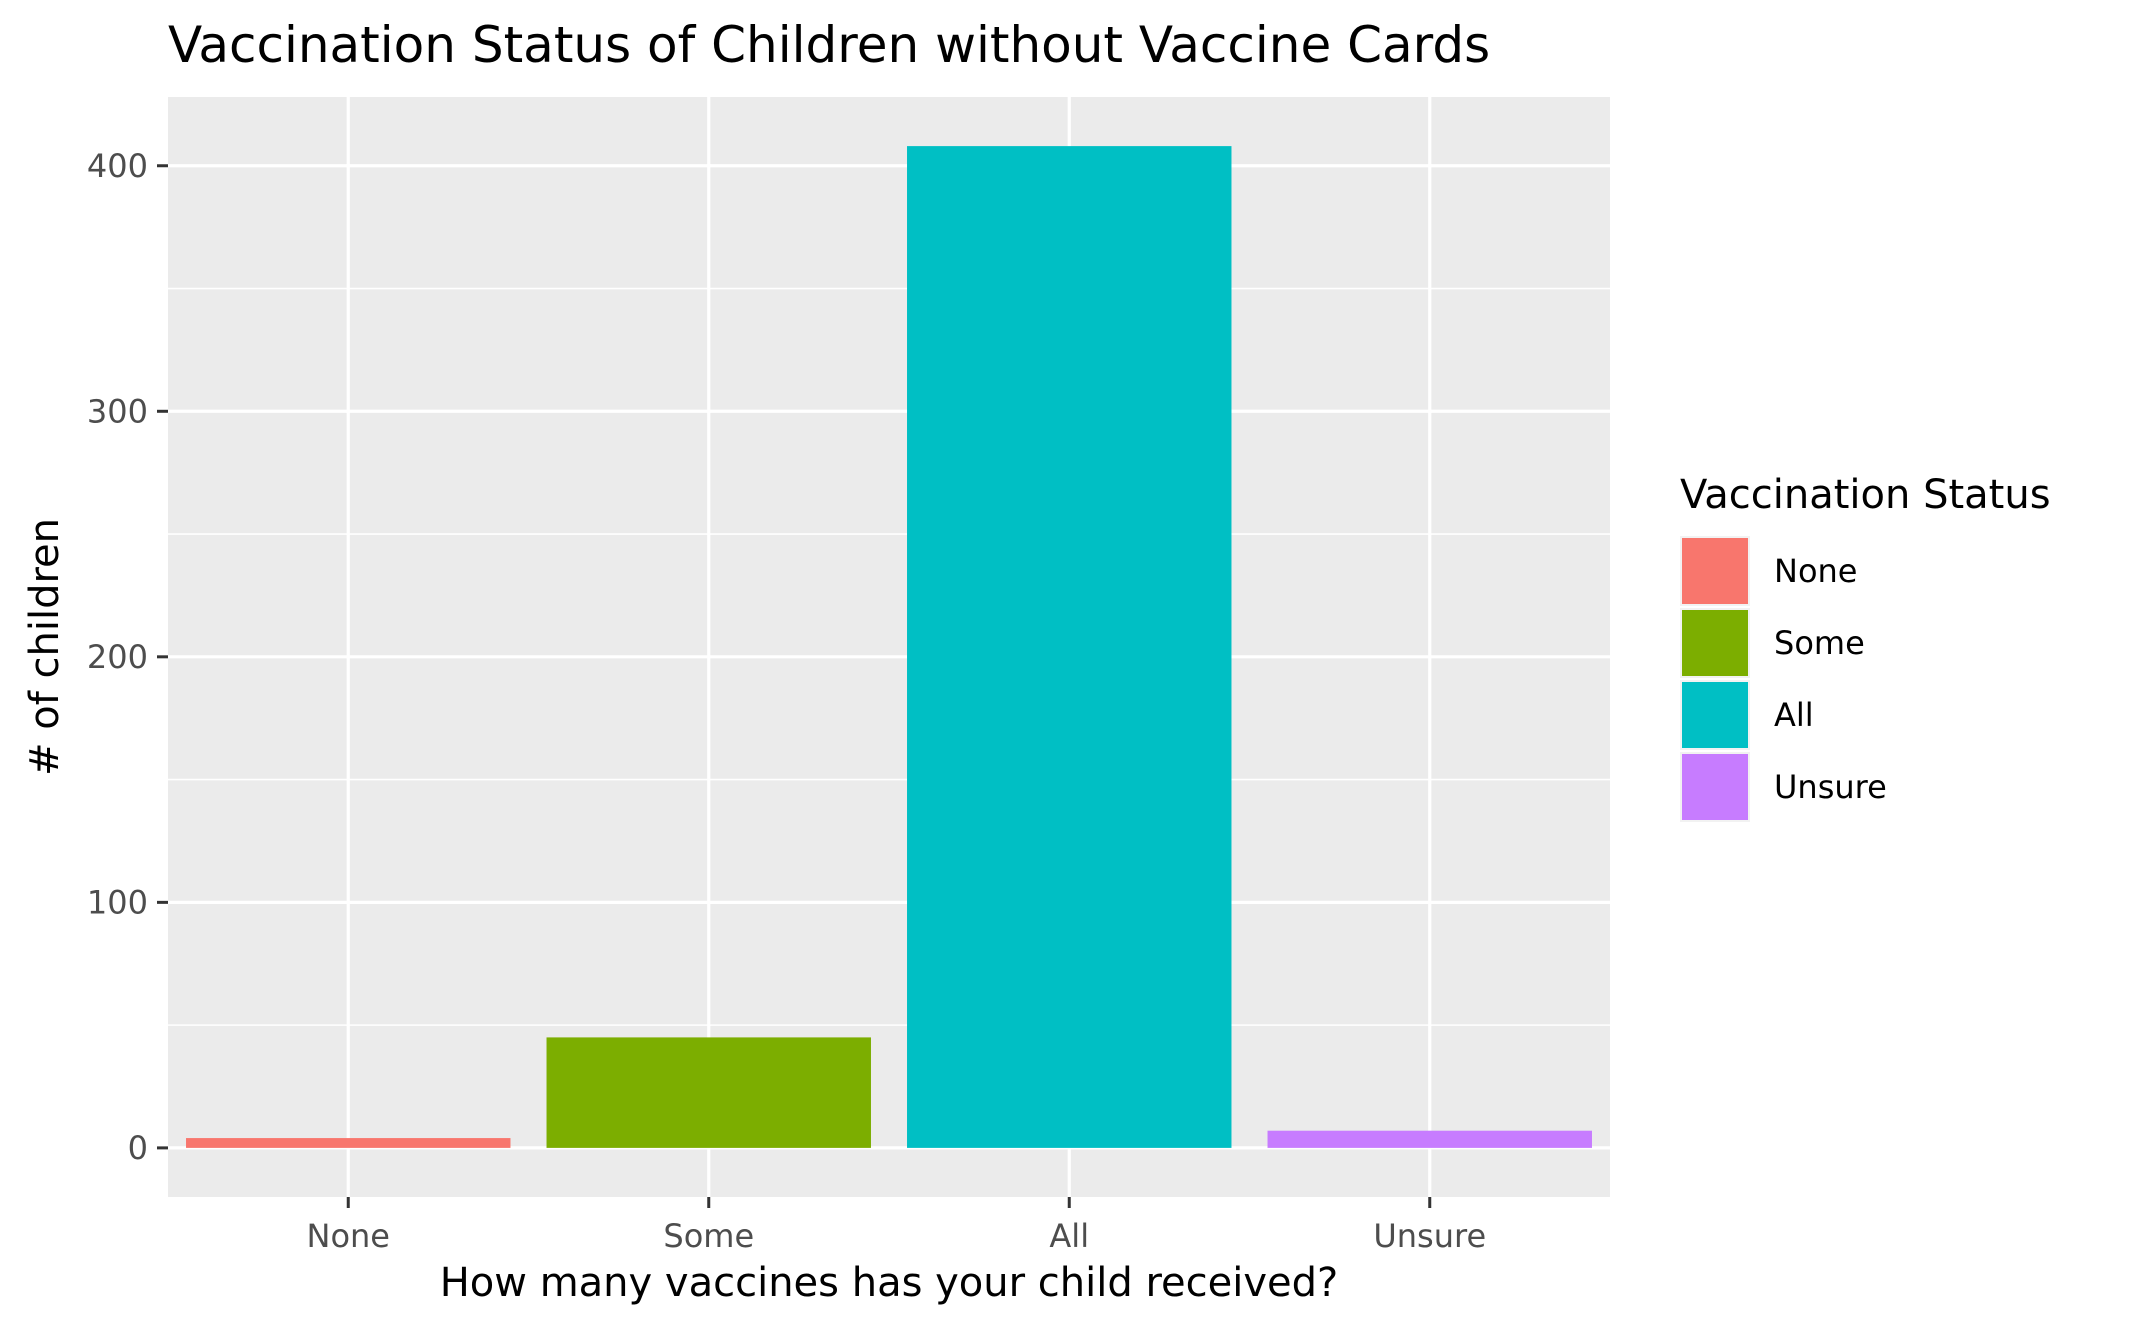 The image size is (2137, 1320). What do you see at coordinates (1429, 1139) in the screenshot?
I see `bar-unsure` at bounding box center [1429, 1139].